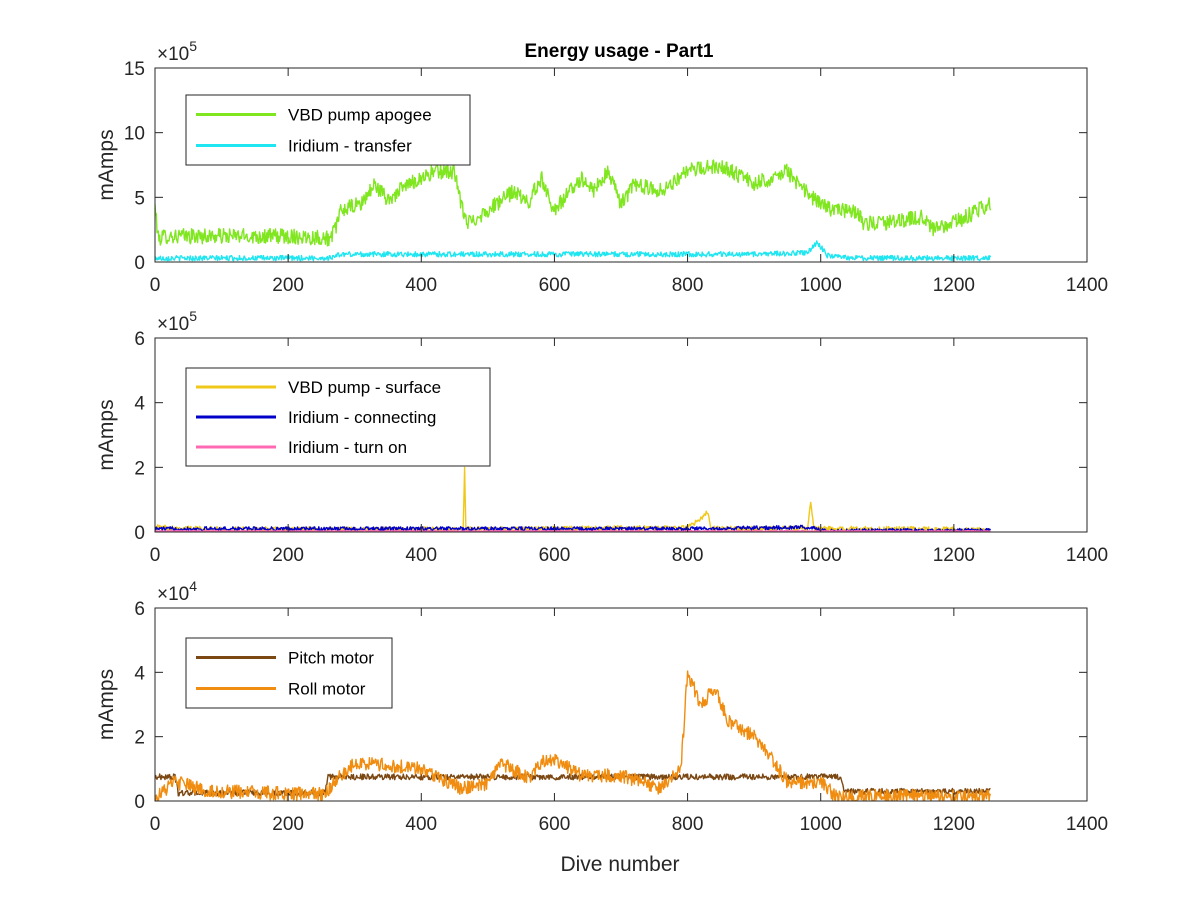  I want to click on y-tick-label: 15, so click(134, 69).